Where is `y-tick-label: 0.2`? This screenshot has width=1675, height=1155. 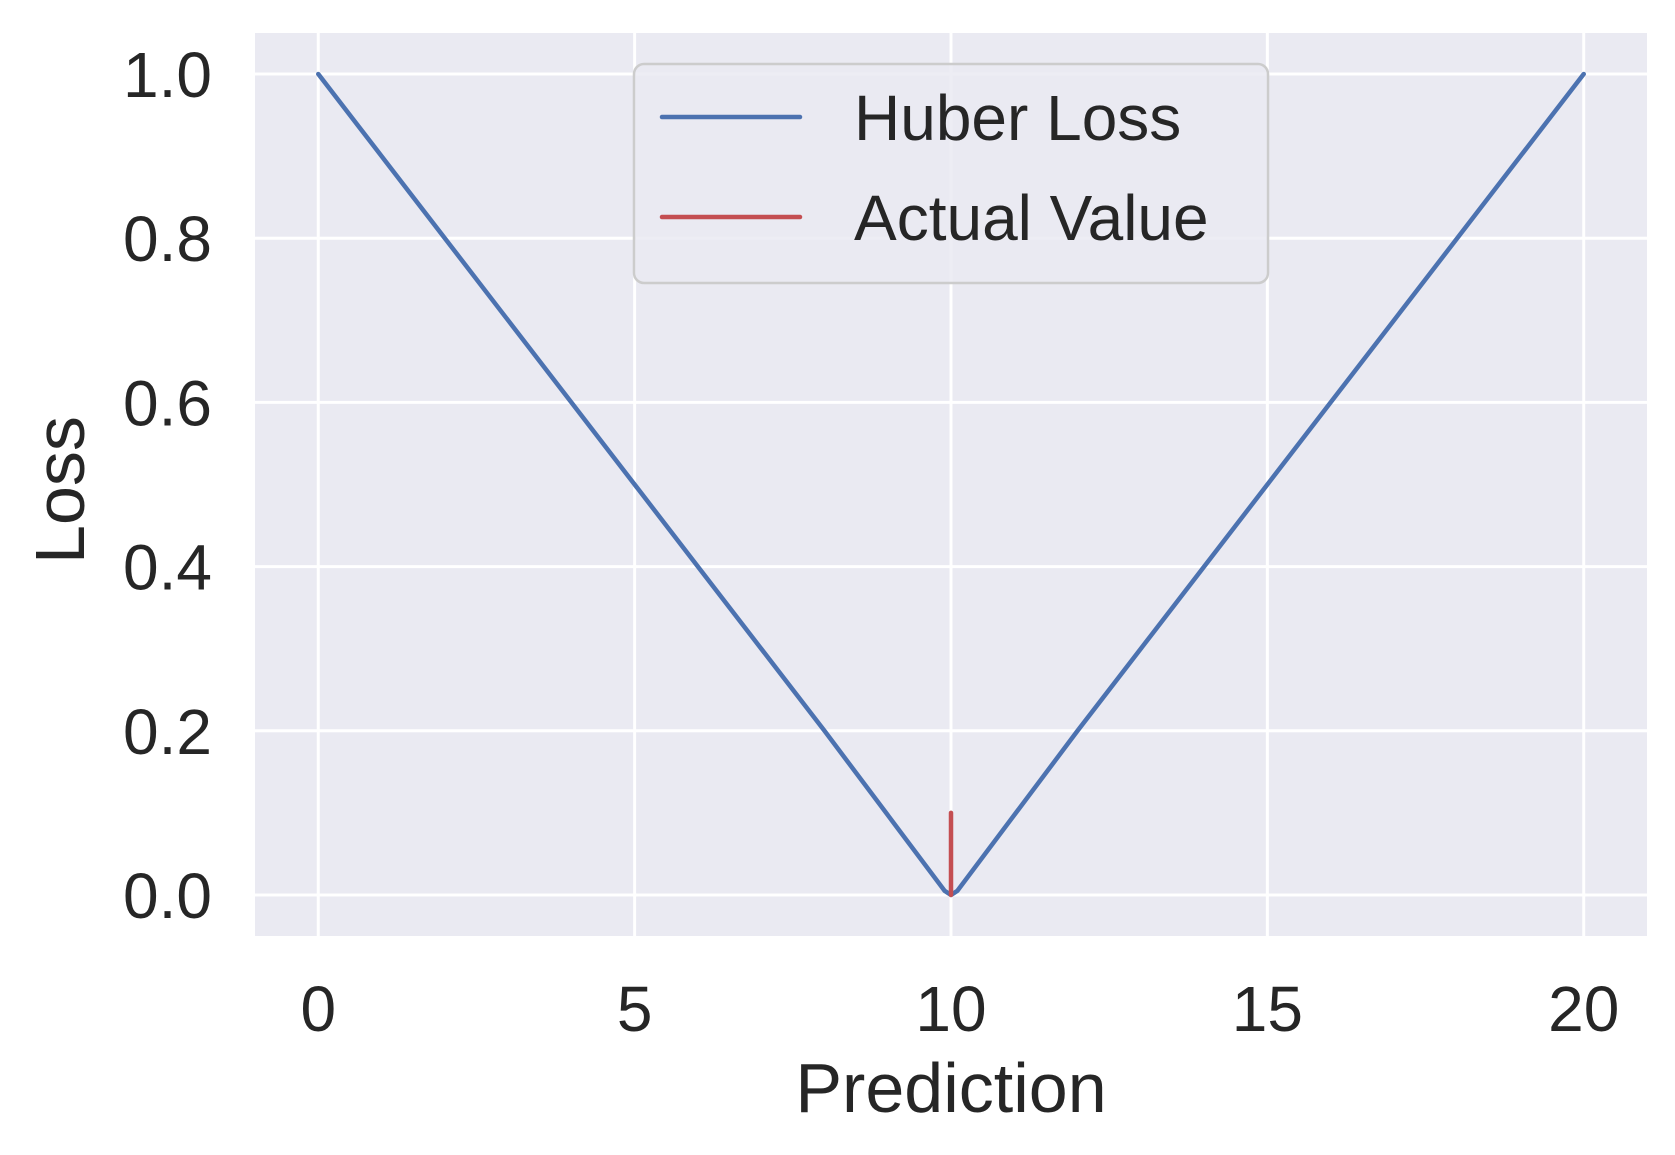 y-tick-label: 0.2 is located at coordinates (167, 732).